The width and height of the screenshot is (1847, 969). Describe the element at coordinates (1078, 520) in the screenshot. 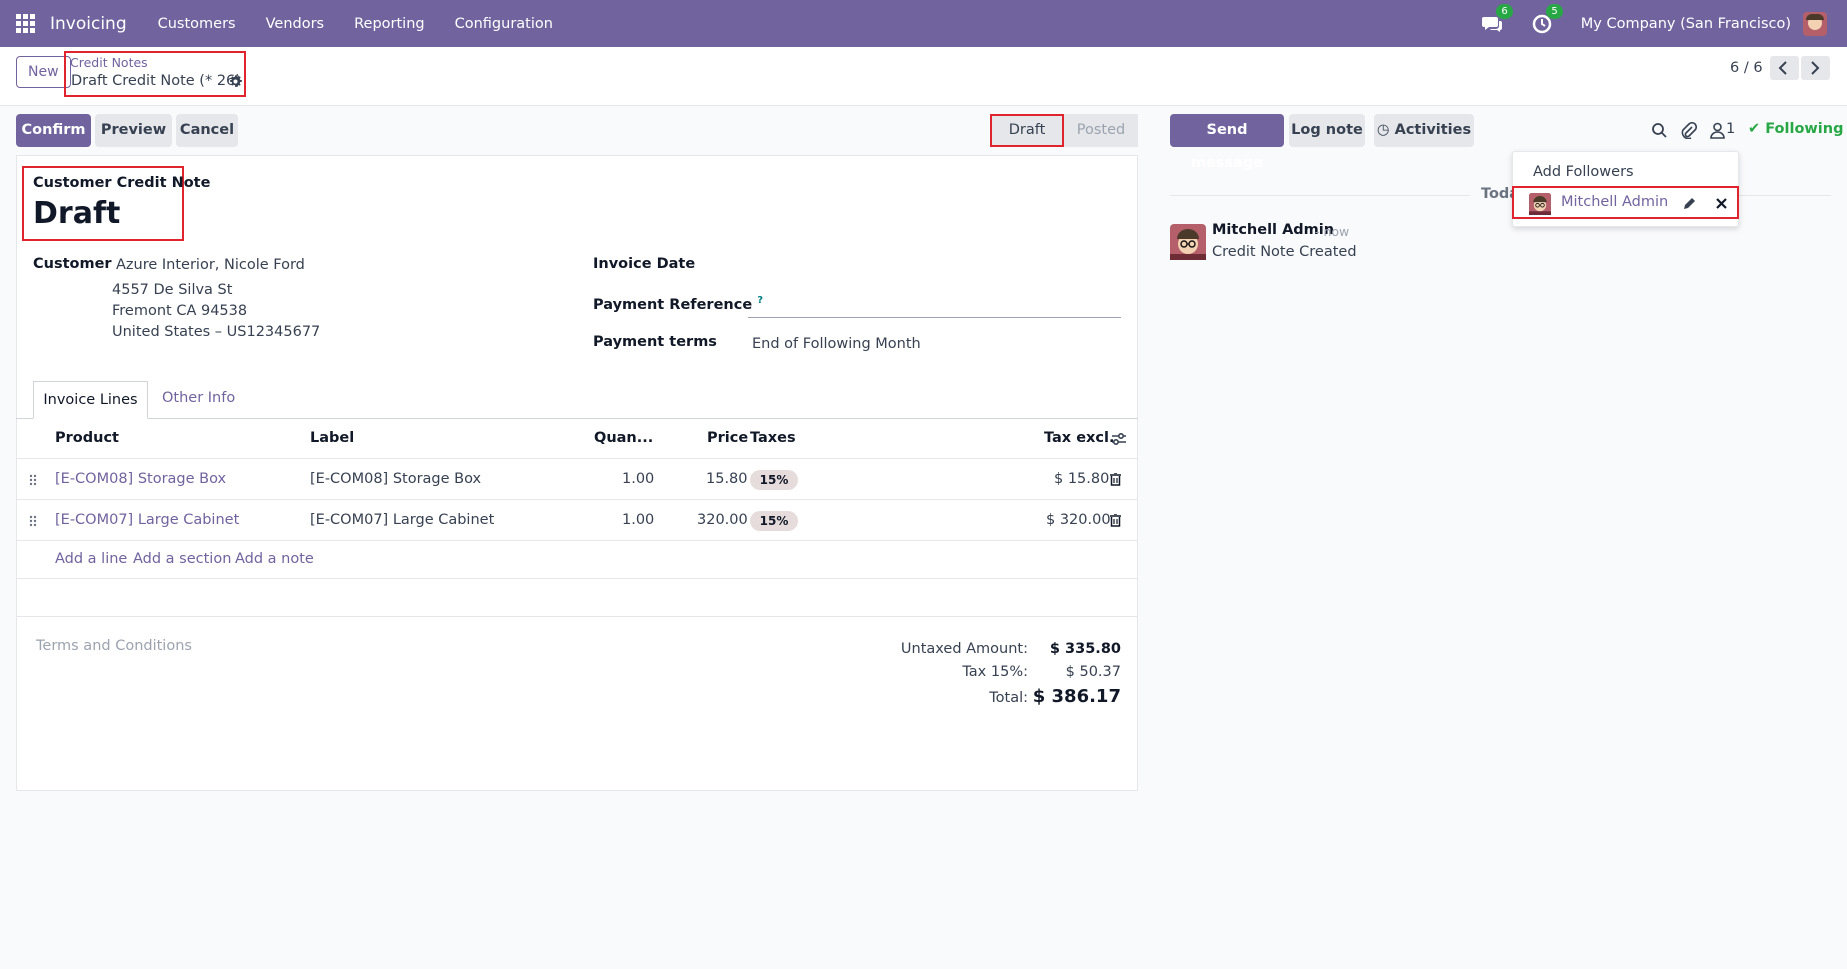

I see `line-subtotal: $ 320.00` at that location.